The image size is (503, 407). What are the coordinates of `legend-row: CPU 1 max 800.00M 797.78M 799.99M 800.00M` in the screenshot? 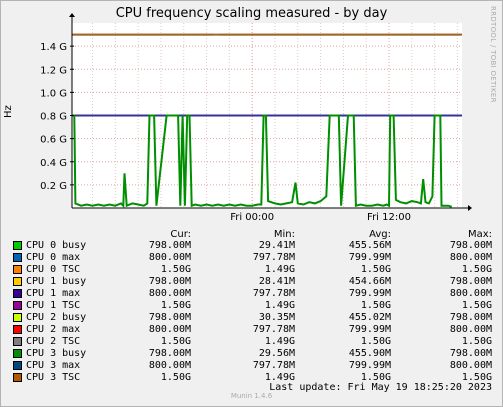 It's located at (251, 294).